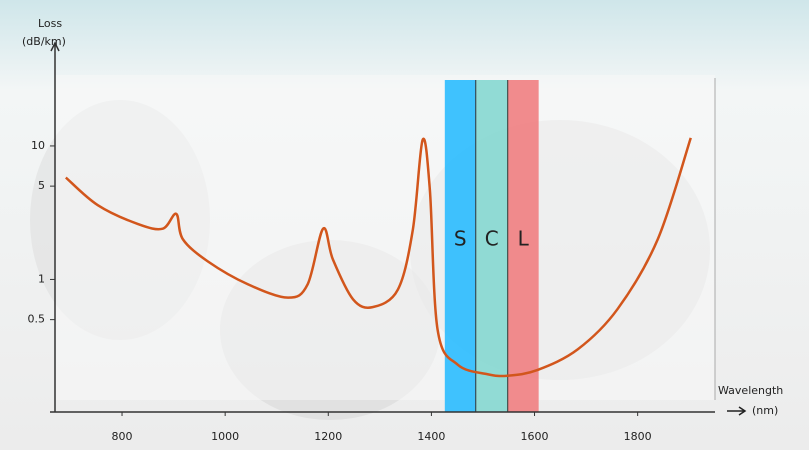 The height and width of the screenshot is (450, 809). Describe the element at coordinates (524, 239) in the screenshot. I see `band-label: L` at that location.